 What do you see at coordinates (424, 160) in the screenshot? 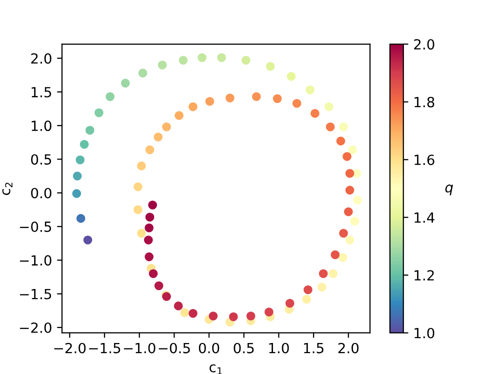
I see `color-bar-label: 1.6` at bounding box center [424, 160].